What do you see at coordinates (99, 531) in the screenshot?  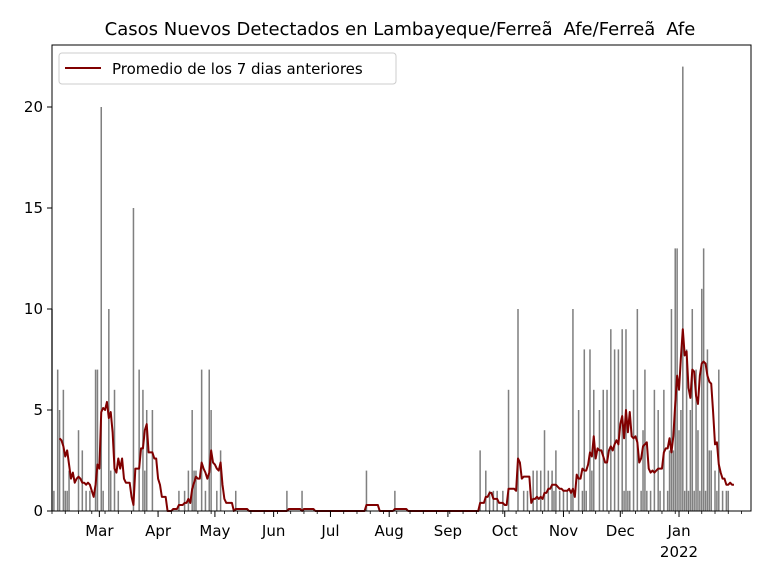 I see `x-tick-label: Mar` at bounding box center [99, 531].